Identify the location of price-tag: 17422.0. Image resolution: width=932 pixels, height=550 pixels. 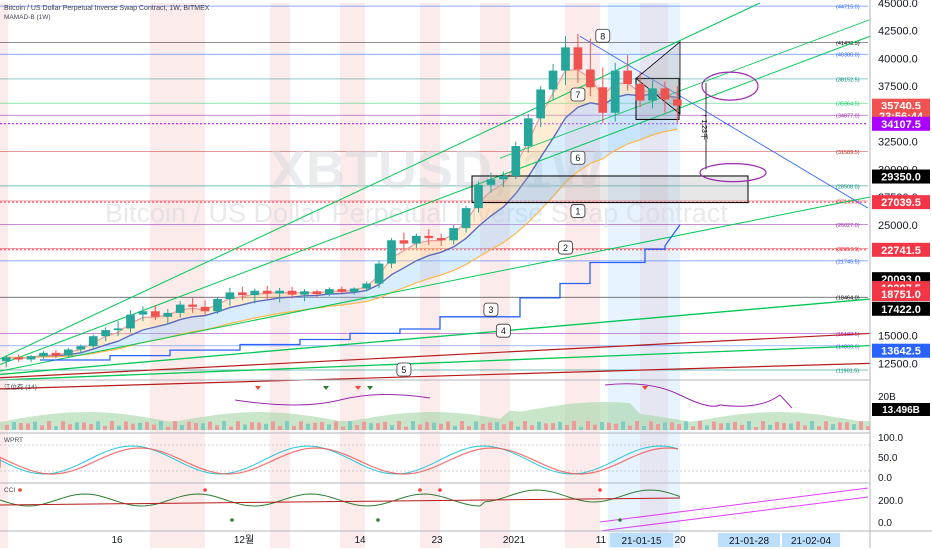
(901, 308).